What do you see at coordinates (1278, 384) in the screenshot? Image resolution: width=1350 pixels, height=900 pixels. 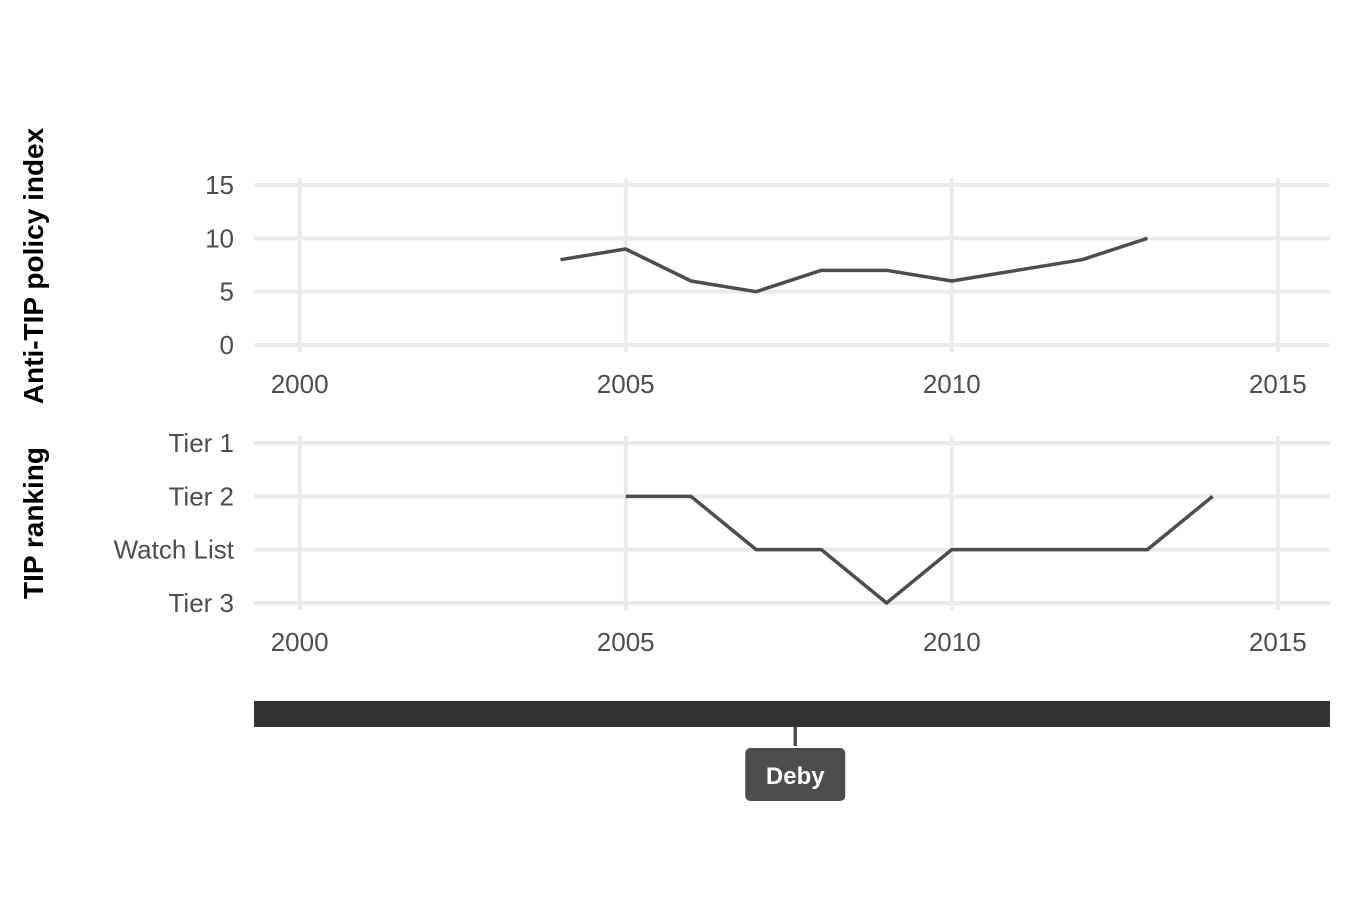 I see `policy-x-tick-label: 2015` at bounding box center [1278, 384].